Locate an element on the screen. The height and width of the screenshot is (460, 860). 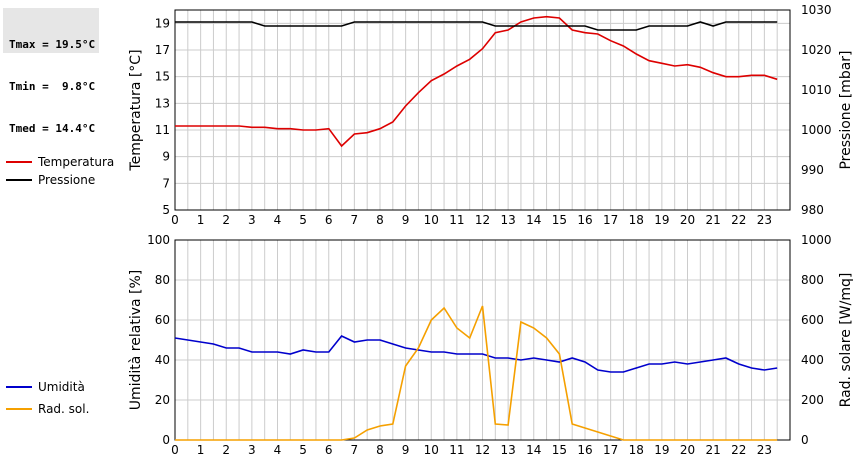
y-tick-label: 5 is located at coordinates (166, 210).